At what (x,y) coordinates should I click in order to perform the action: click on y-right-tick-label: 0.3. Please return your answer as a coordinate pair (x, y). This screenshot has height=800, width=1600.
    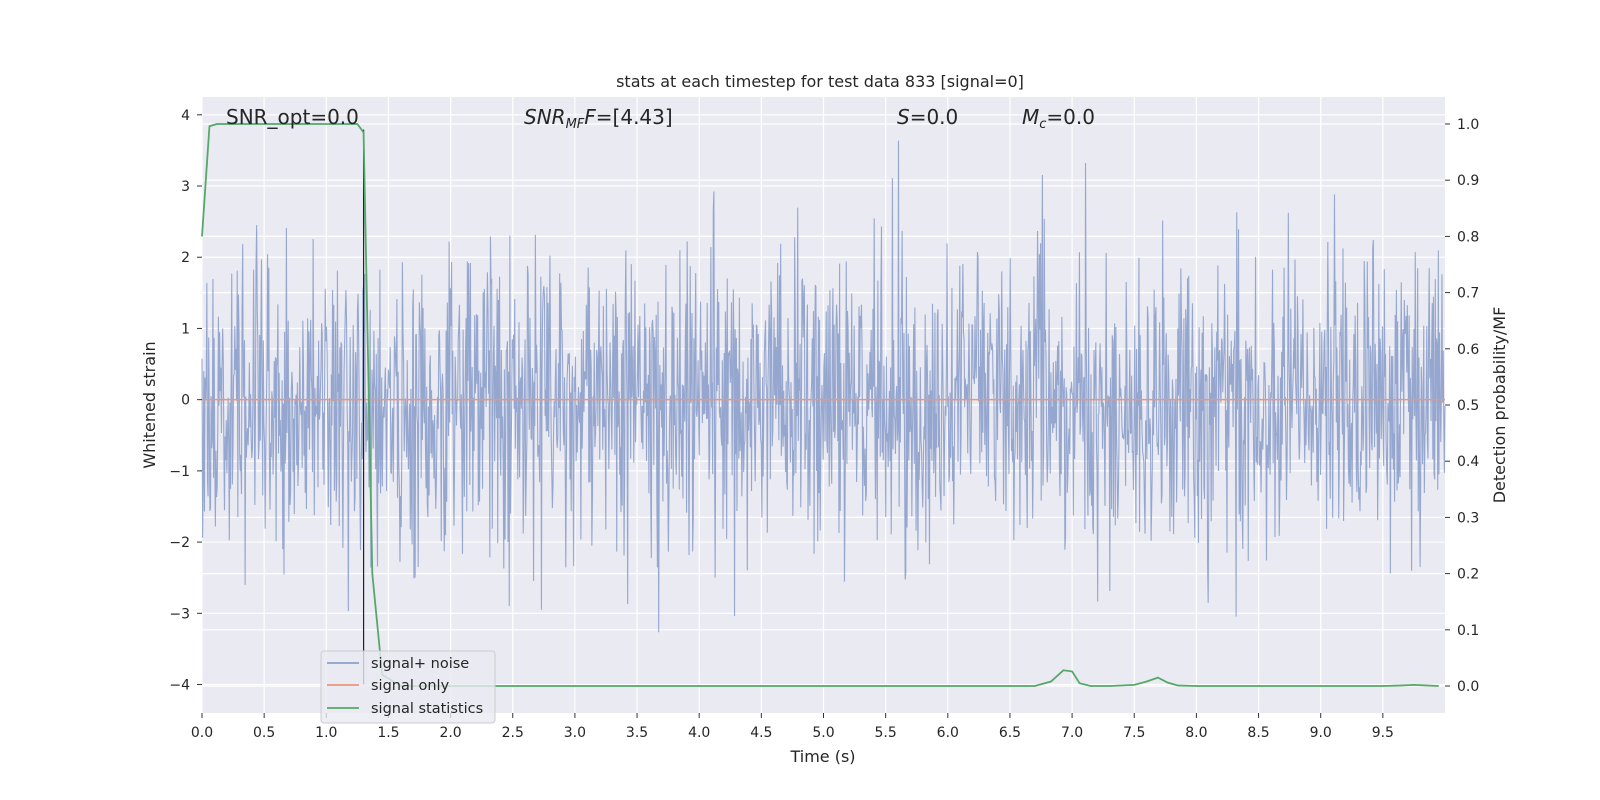
    Looking at the image, I should click on (1468, 518).